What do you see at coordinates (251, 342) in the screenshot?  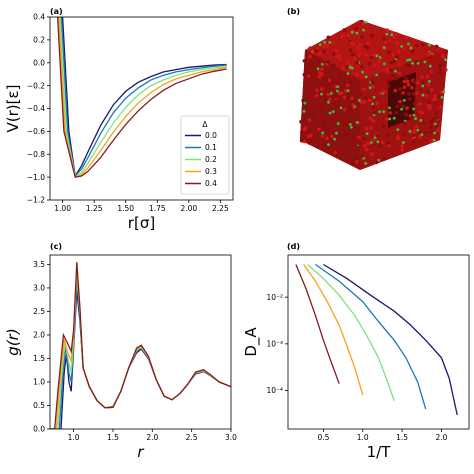 I see `panel-d-ylabel: D_A` at bounding box center [251, 342].